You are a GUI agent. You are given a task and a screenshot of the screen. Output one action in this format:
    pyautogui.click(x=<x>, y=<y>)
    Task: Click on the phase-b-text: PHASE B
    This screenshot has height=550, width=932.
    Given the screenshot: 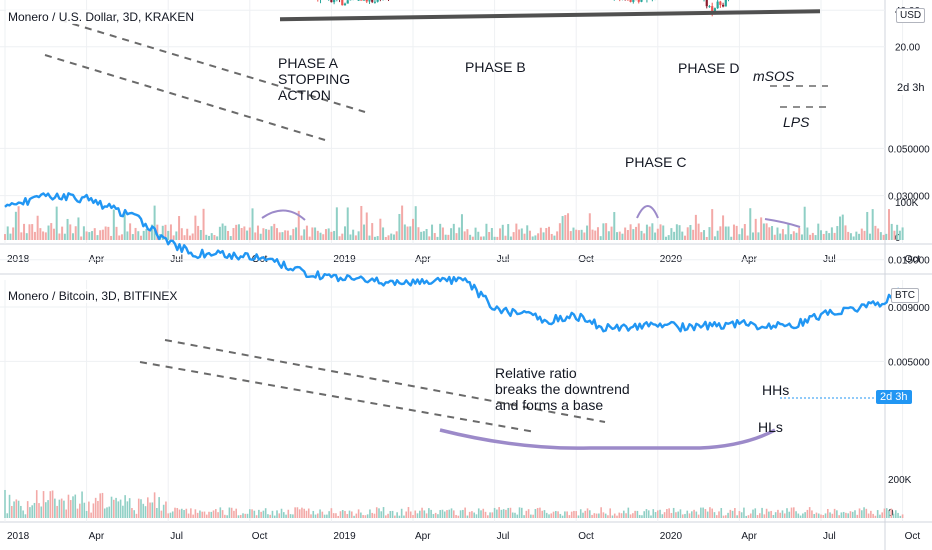 What is the action you would take?
    pyautogui.click(x=495, y=67)
    